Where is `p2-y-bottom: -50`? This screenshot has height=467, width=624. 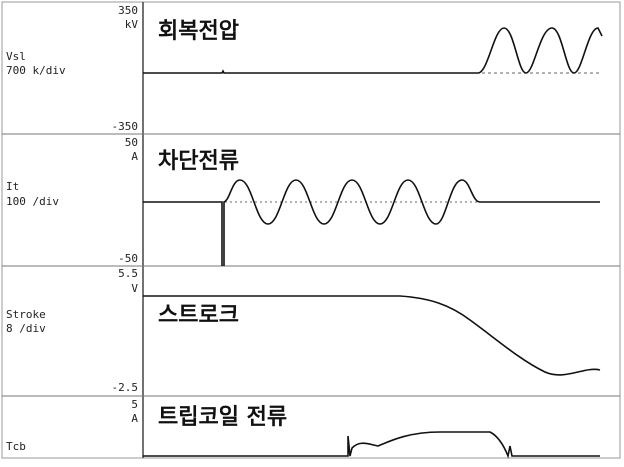 p2-y-bottom: -50 is located at coordinates (128, 258).